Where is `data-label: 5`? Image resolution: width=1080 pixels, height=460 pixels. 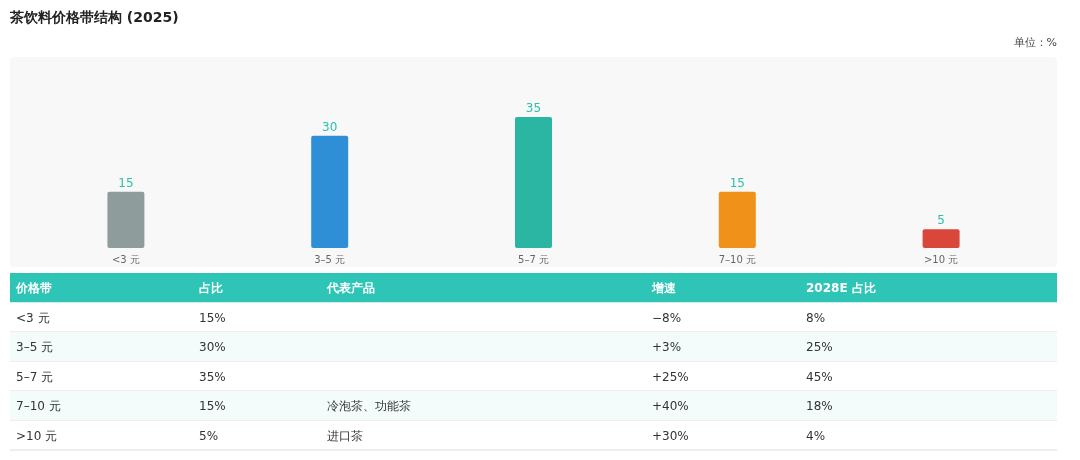
data-label: 5 is located at coordinates (941, 220).